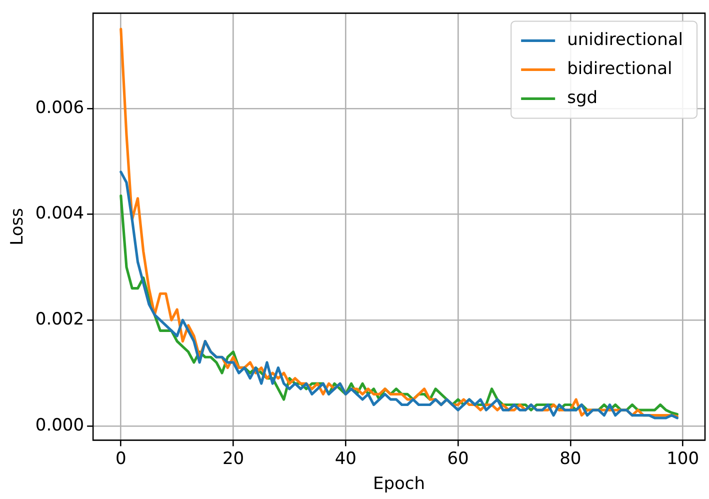  Describe the element at coordinates (120, 458) in the screenshot. I see `x-tick-label: 0` at that location.